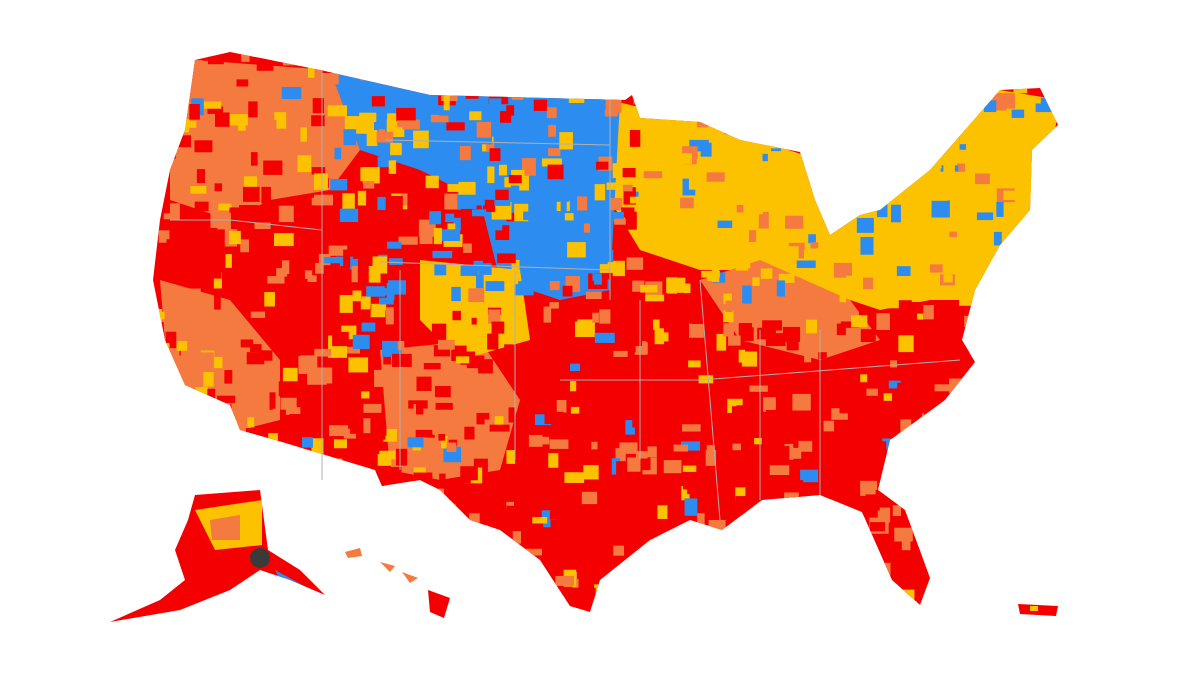 The height and width of the screenshot is (676, 1200). What do you see at coordinates (225, 527) in the screenshot?
I see `region` at bounding box center [225, 527].